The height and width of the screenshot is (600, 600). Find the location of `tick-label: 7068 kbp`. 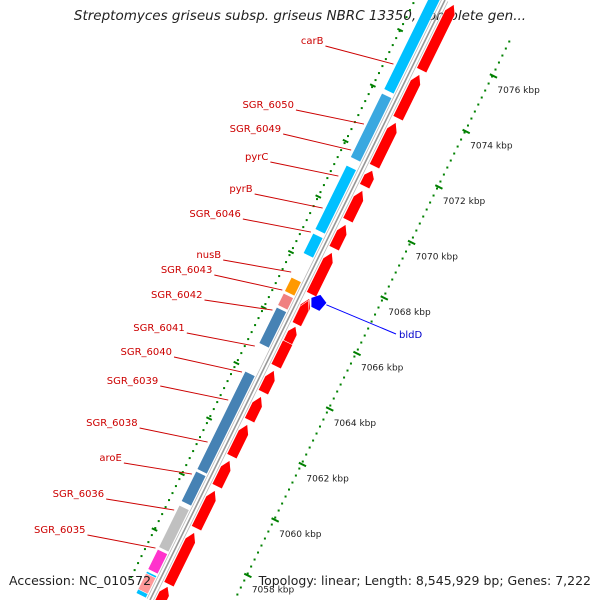

tick-label: 7068 kbp is located at coordinates (409, 313).